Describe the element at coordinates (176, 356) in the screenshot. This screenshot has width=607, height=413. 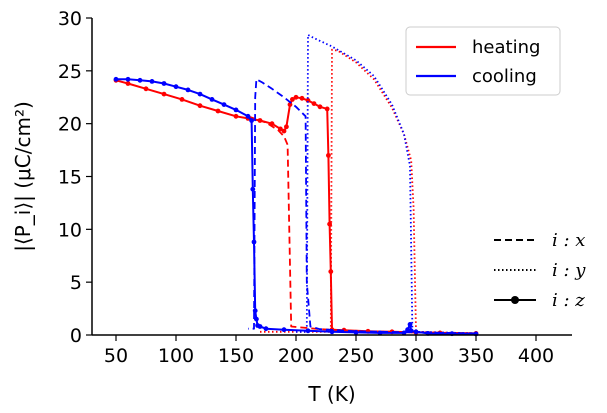
I see `x-tick-label: 100` at that location.